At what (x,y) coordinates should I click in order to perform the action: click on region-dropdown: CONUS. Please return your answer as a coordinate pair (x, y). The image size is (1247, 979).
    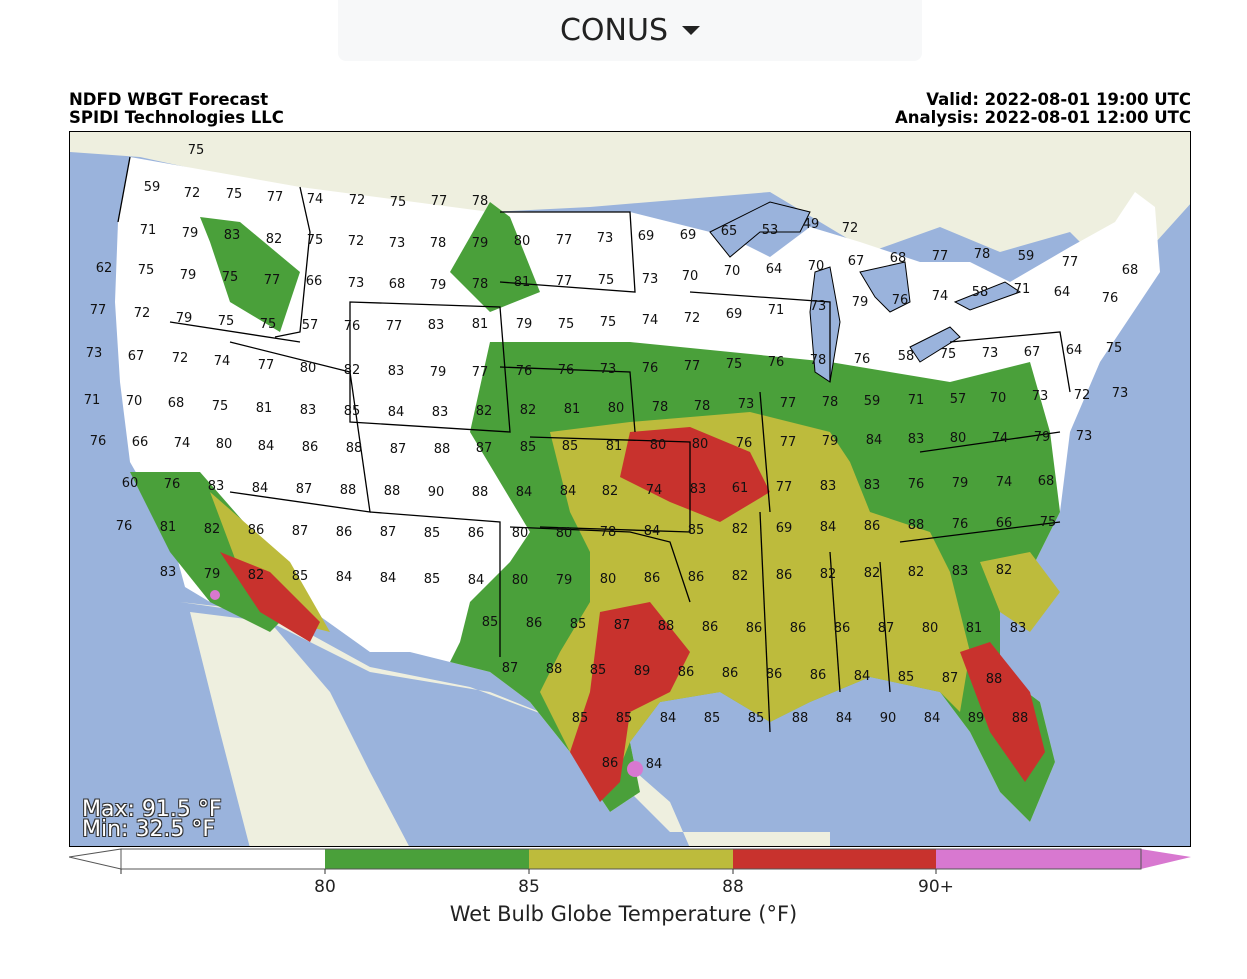
    Looking at the image, I should click on (630, 30).